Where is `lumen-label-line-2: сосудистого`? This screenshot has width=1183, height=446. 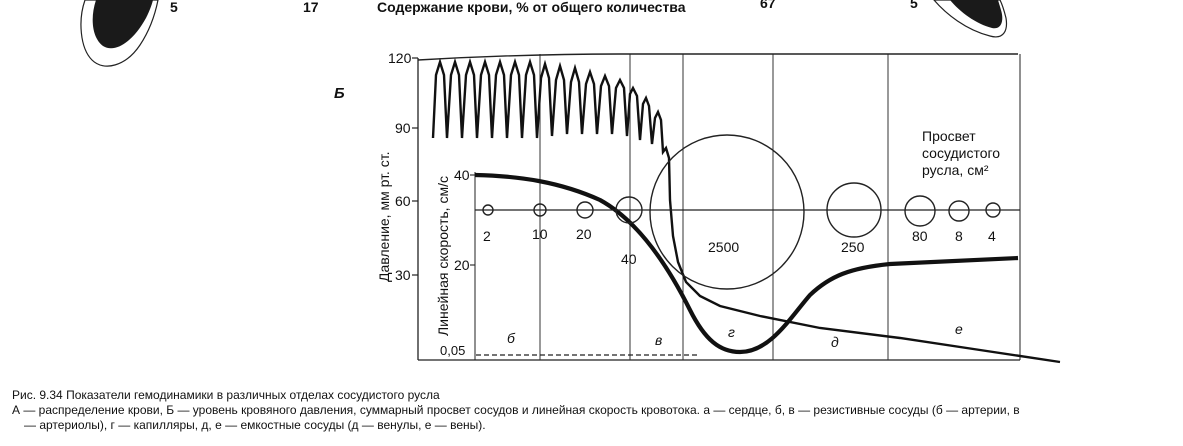 lumen-label-line-2: сосудистого is located at coordinates (961, 153).